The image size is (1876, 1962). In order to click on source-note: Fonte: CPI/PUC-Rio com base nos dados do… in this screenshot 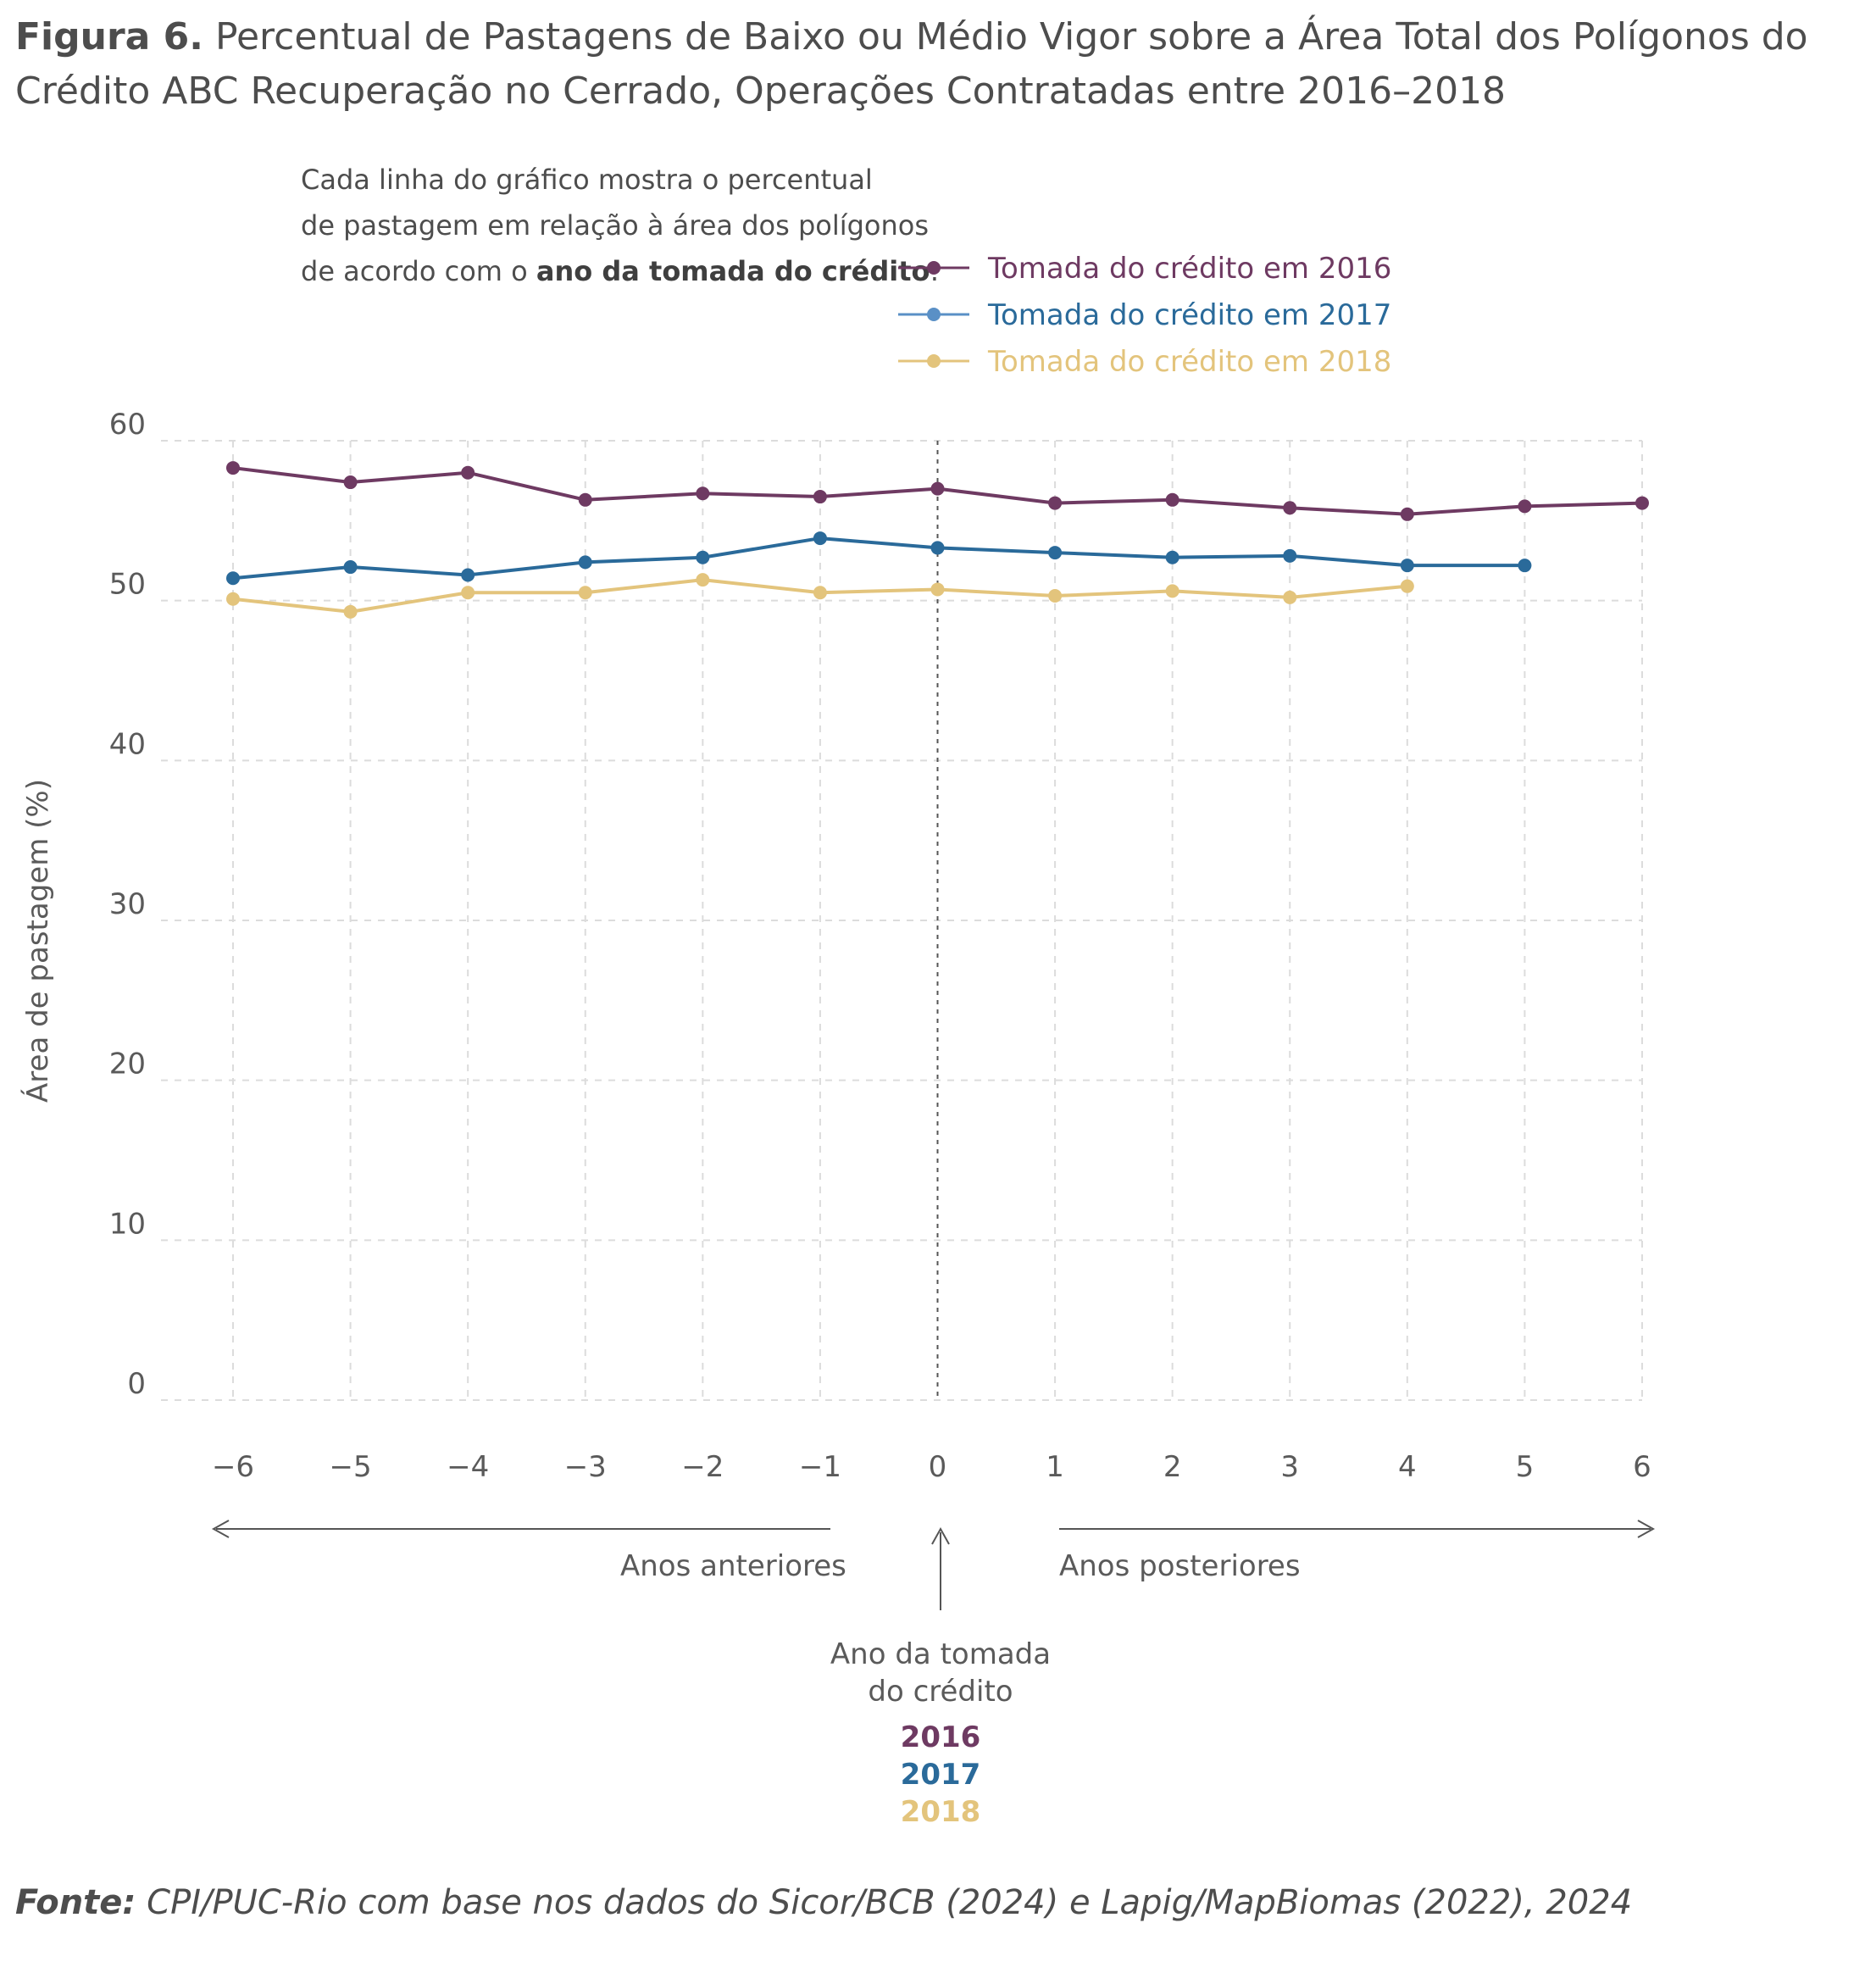, I will do `click(823, 1902)`.